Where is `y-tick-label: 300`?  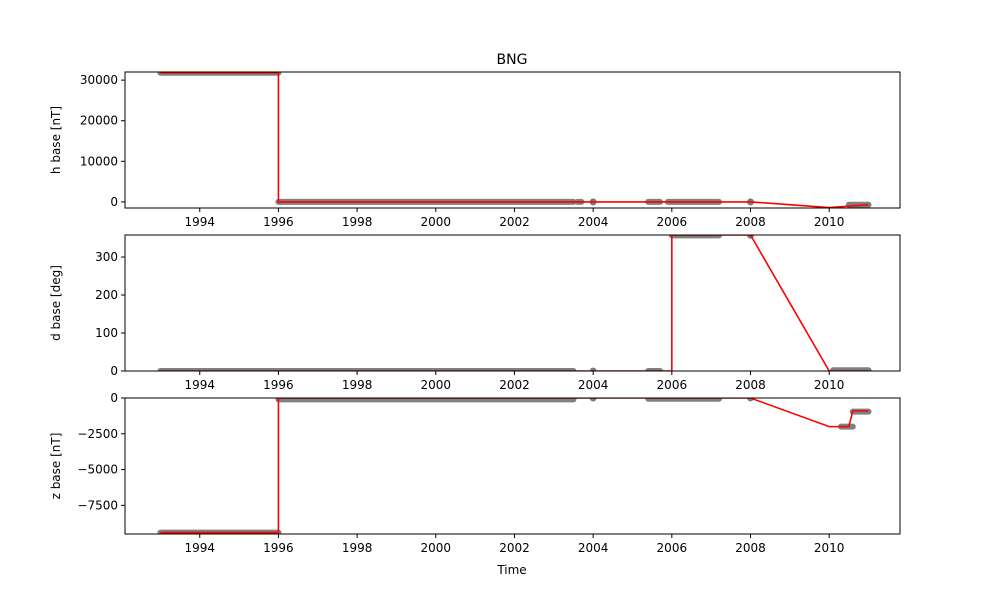
y-tick-label: 300 is located at coordinates (106, 257).